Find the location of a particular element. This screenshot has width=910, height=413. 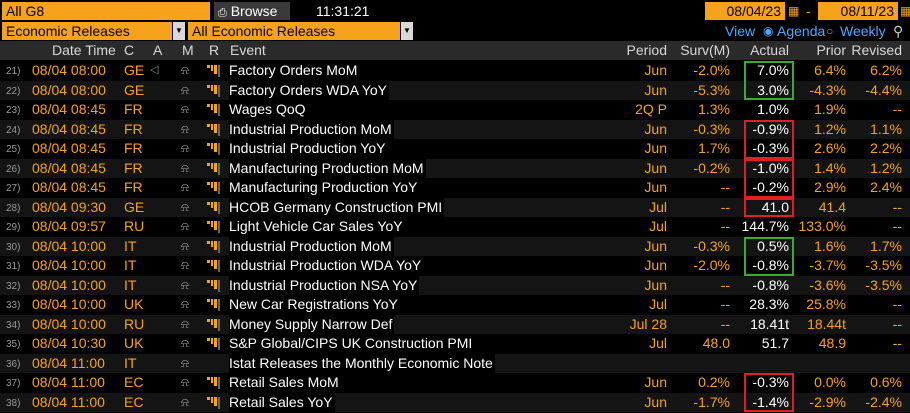

speaker-icon: ◁ is located at coordinates (154, 70).